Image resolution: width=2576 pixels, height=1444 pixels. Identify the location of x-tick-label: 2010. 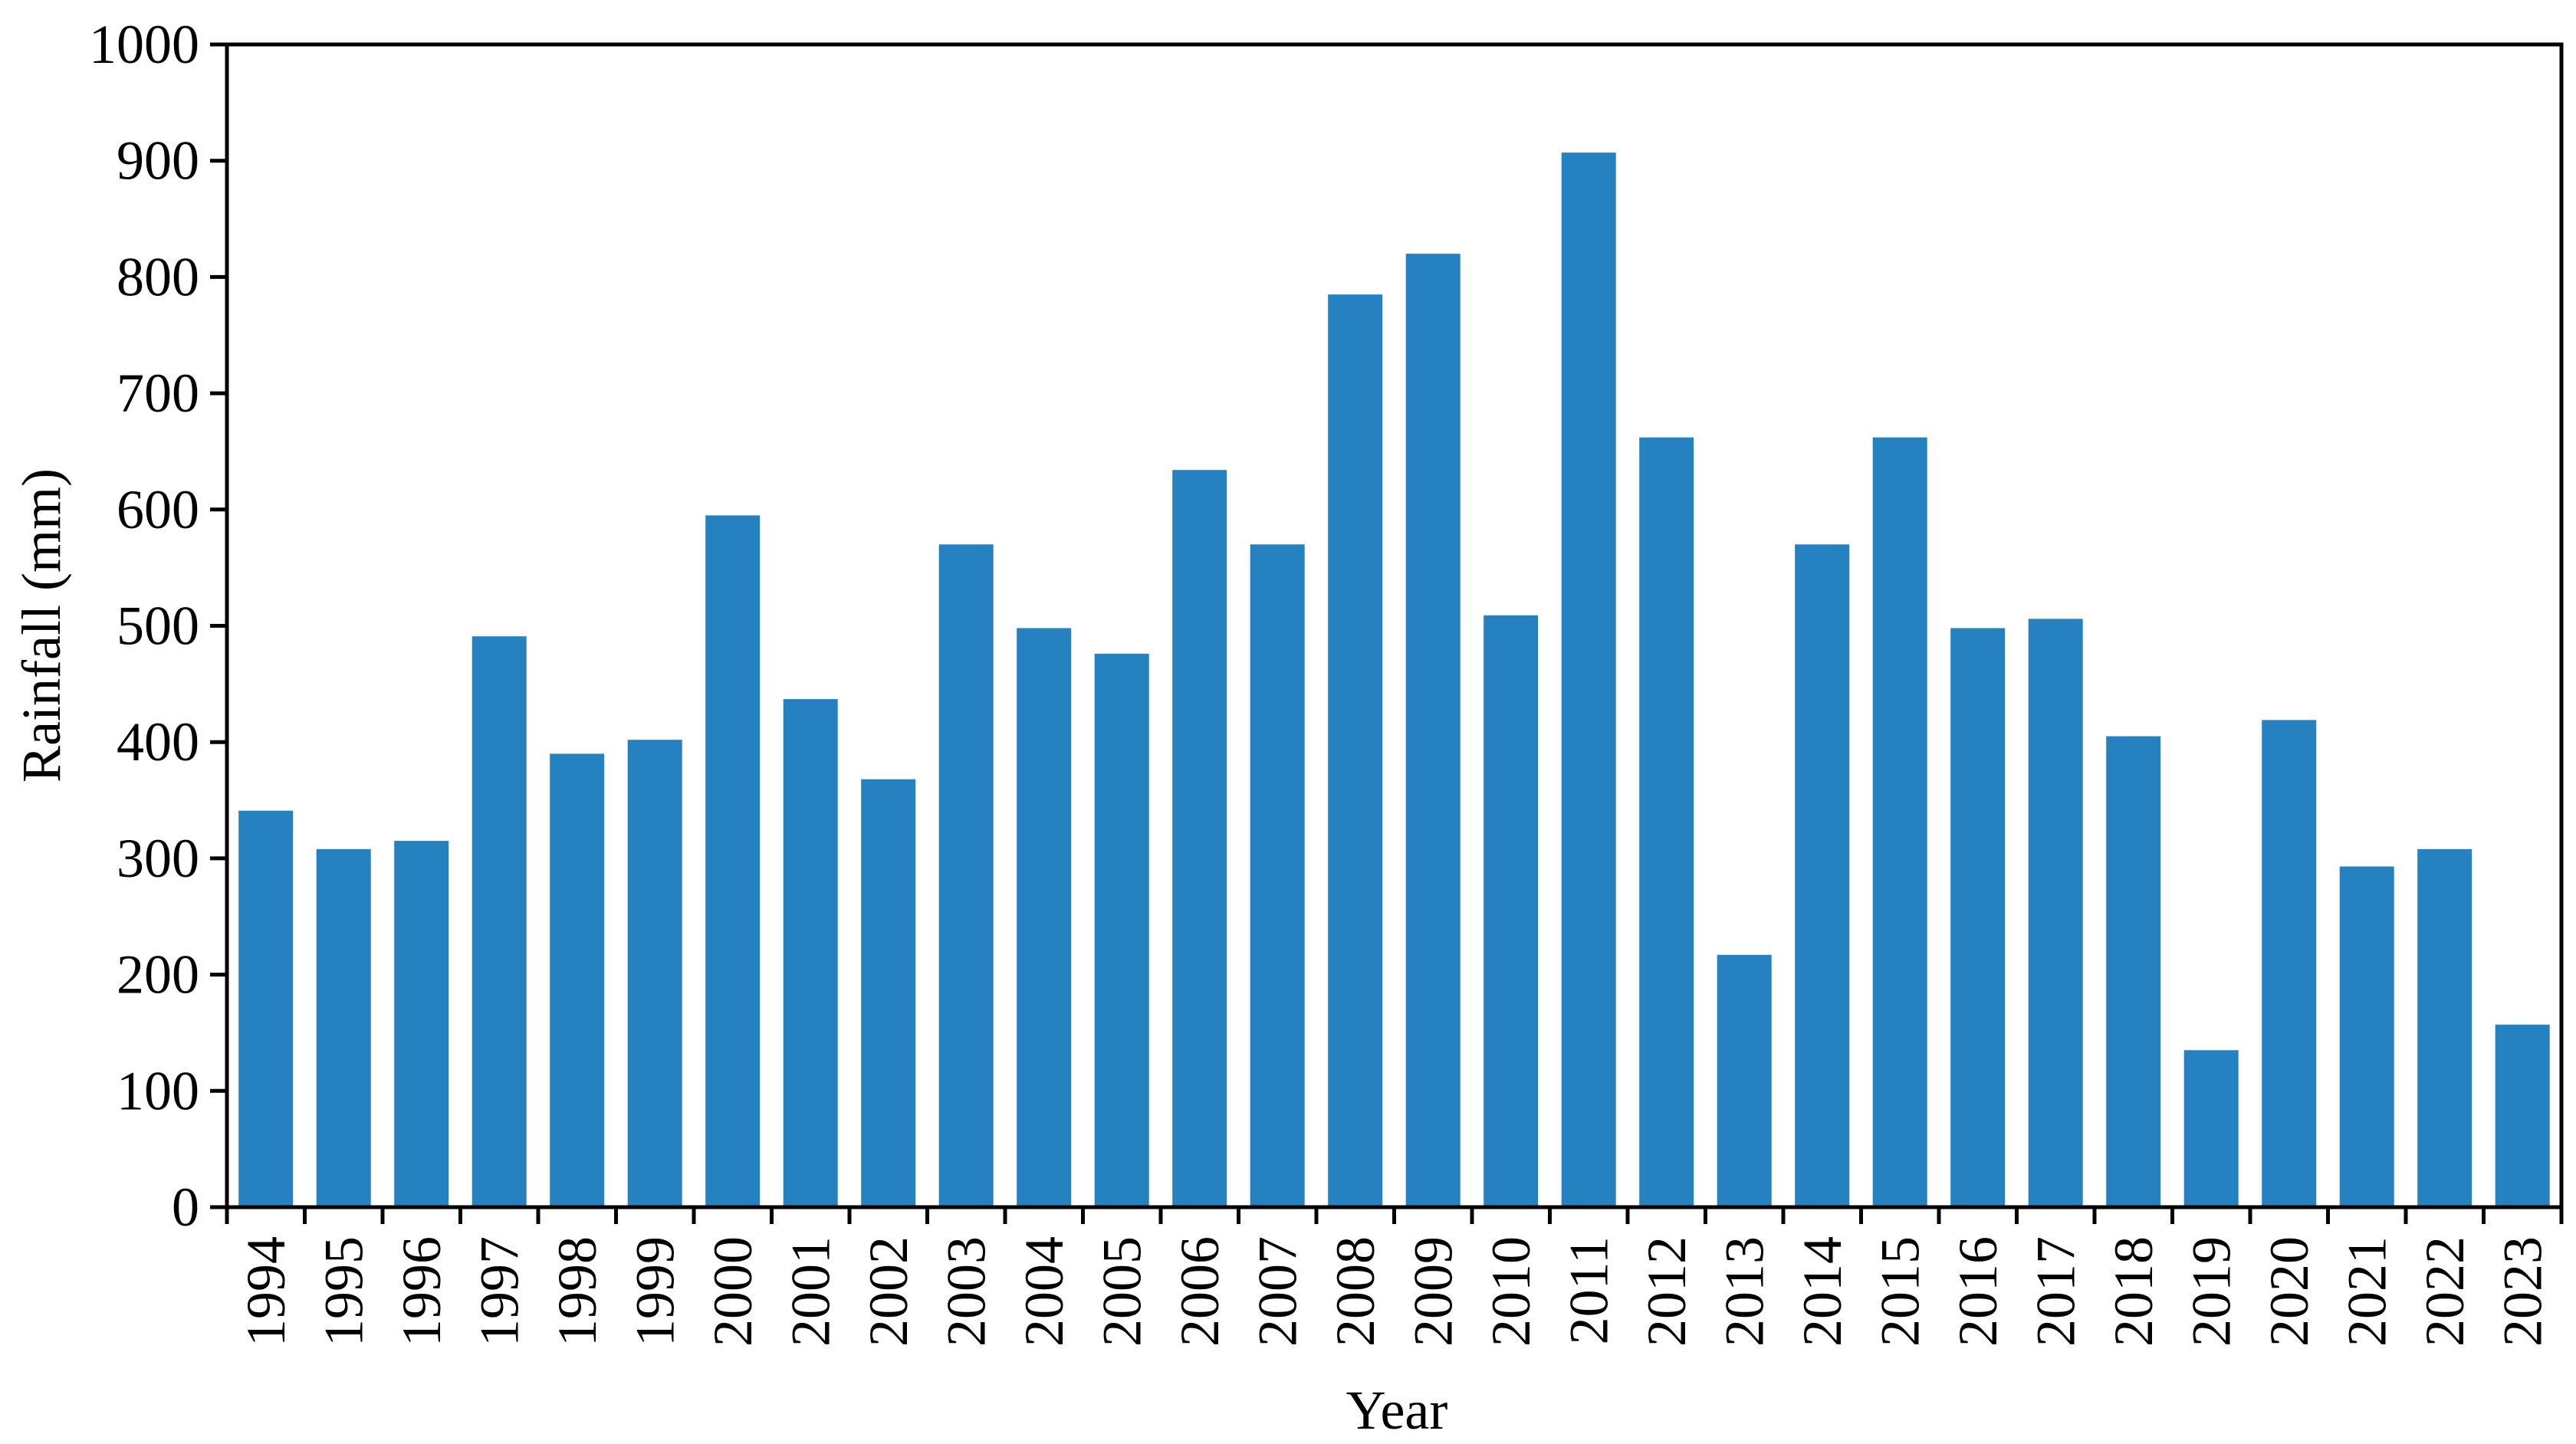
(1511, 1291).